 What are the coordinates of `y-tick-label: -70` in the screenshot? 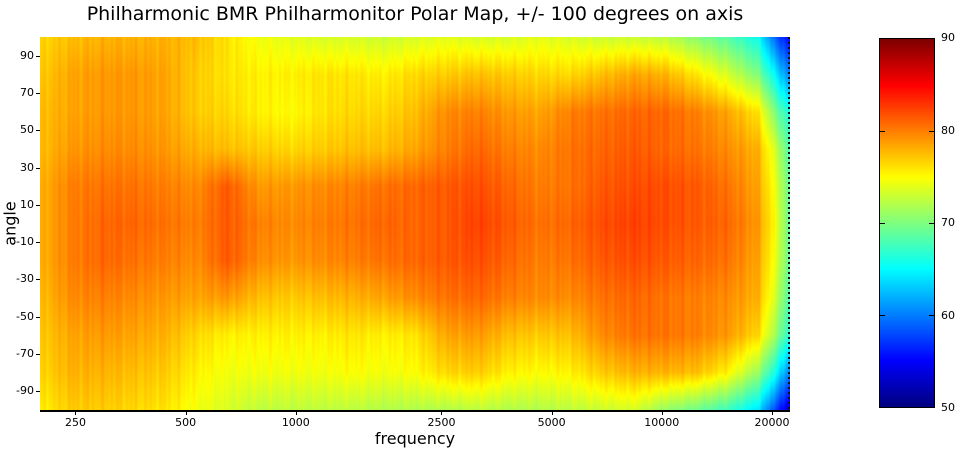 It's located at (25, 354).